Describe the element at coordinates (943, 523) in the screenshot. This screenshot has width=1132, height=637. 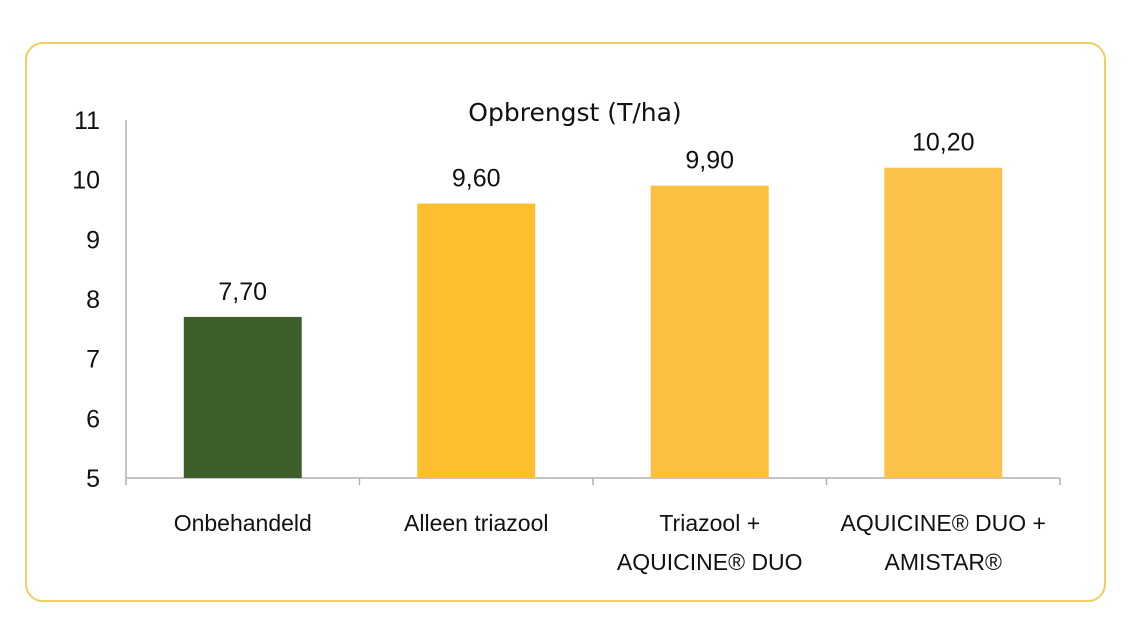
I see `category-label: AQUICINE® DUO +` at that location.